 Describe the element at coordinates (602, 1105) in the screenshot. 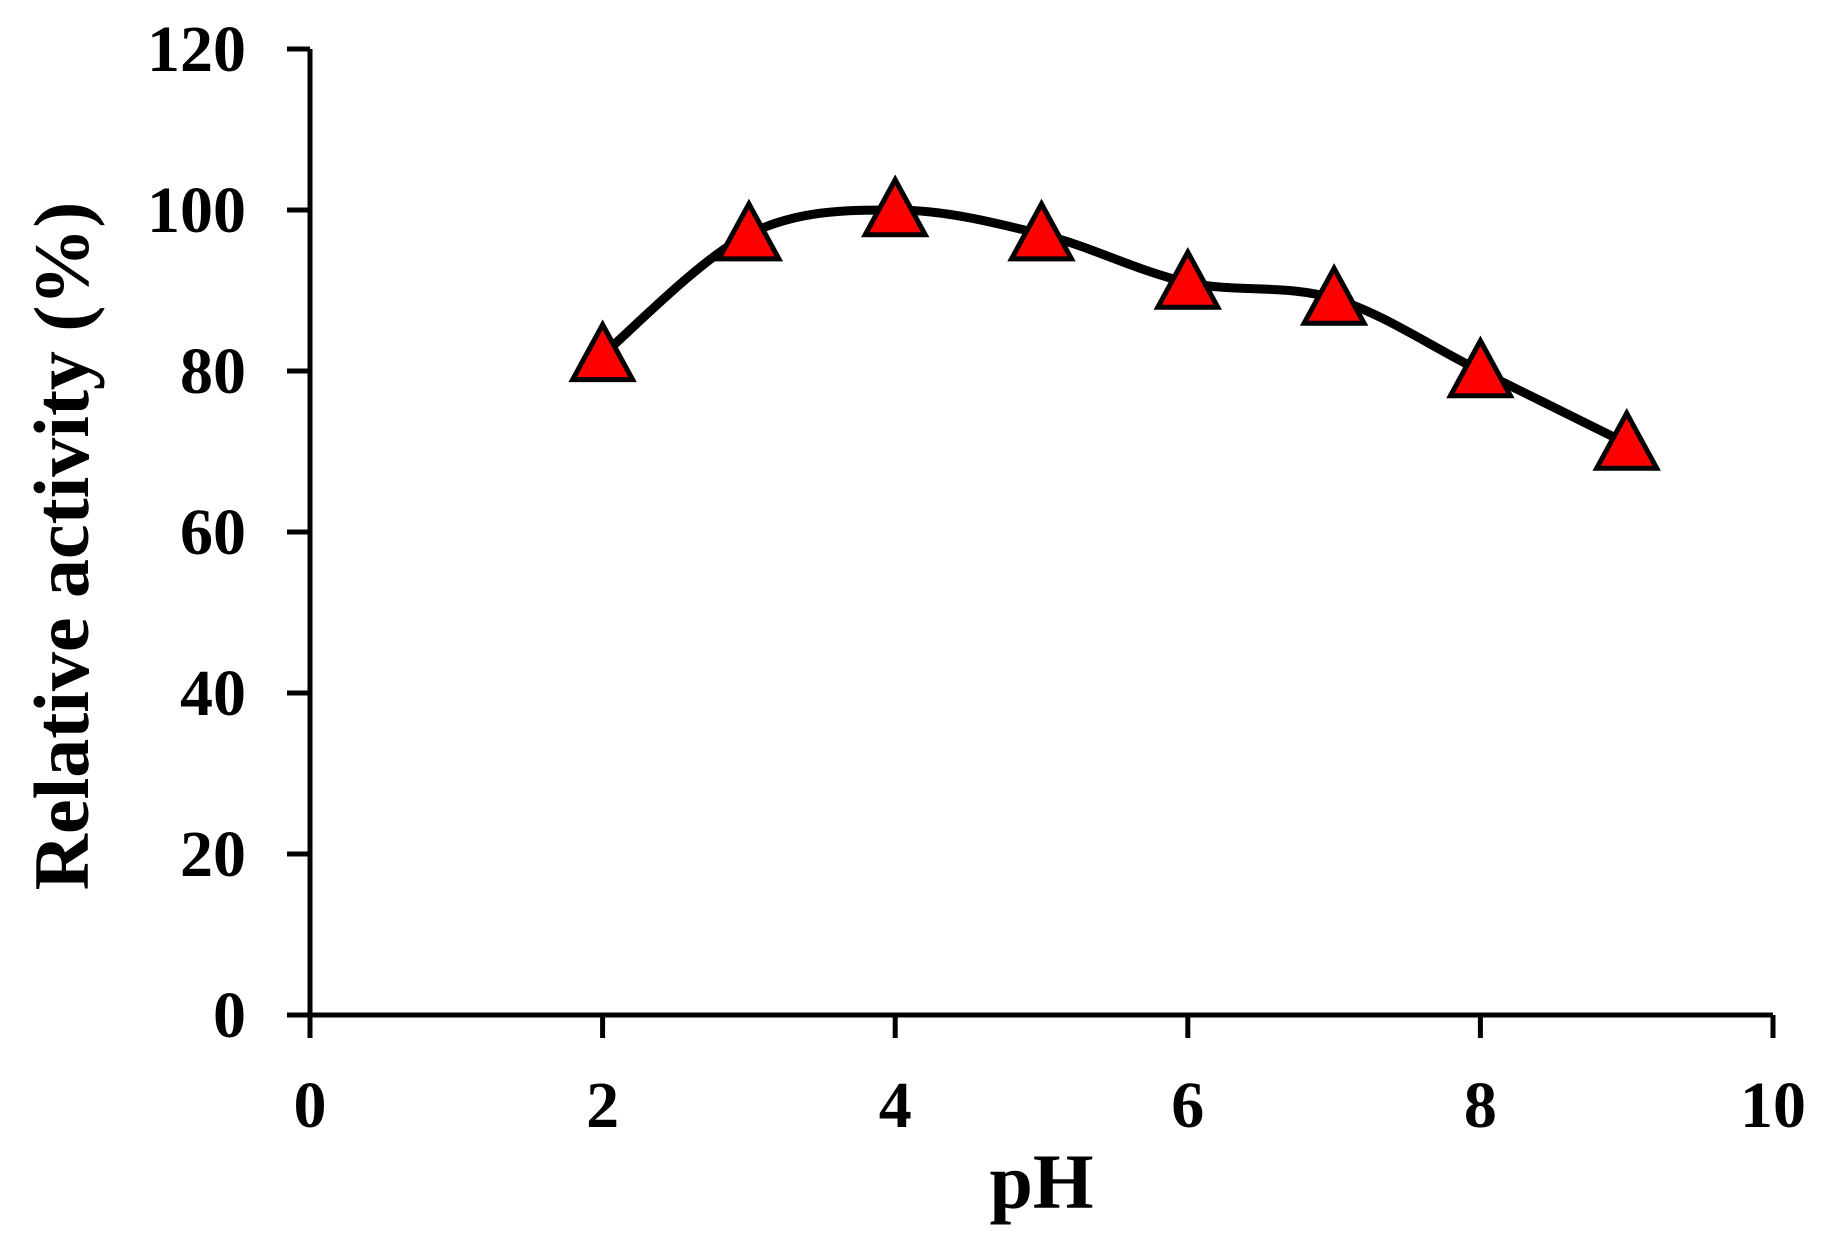

I see `x-tick-label: 2` at that location.